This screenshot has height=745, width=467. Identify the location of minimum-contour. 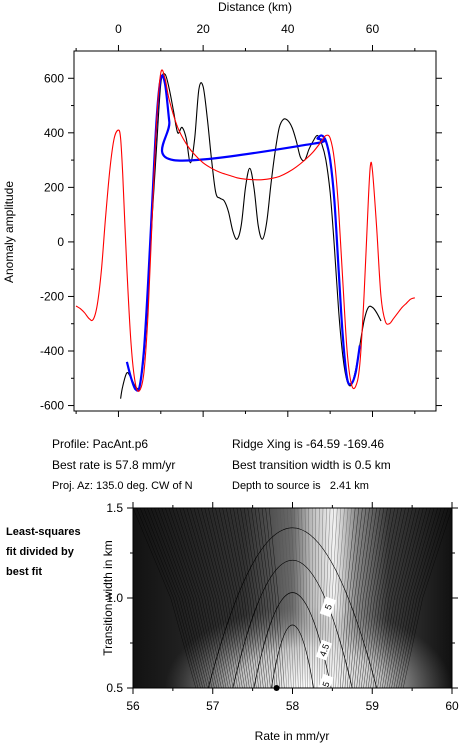
(292, 623).